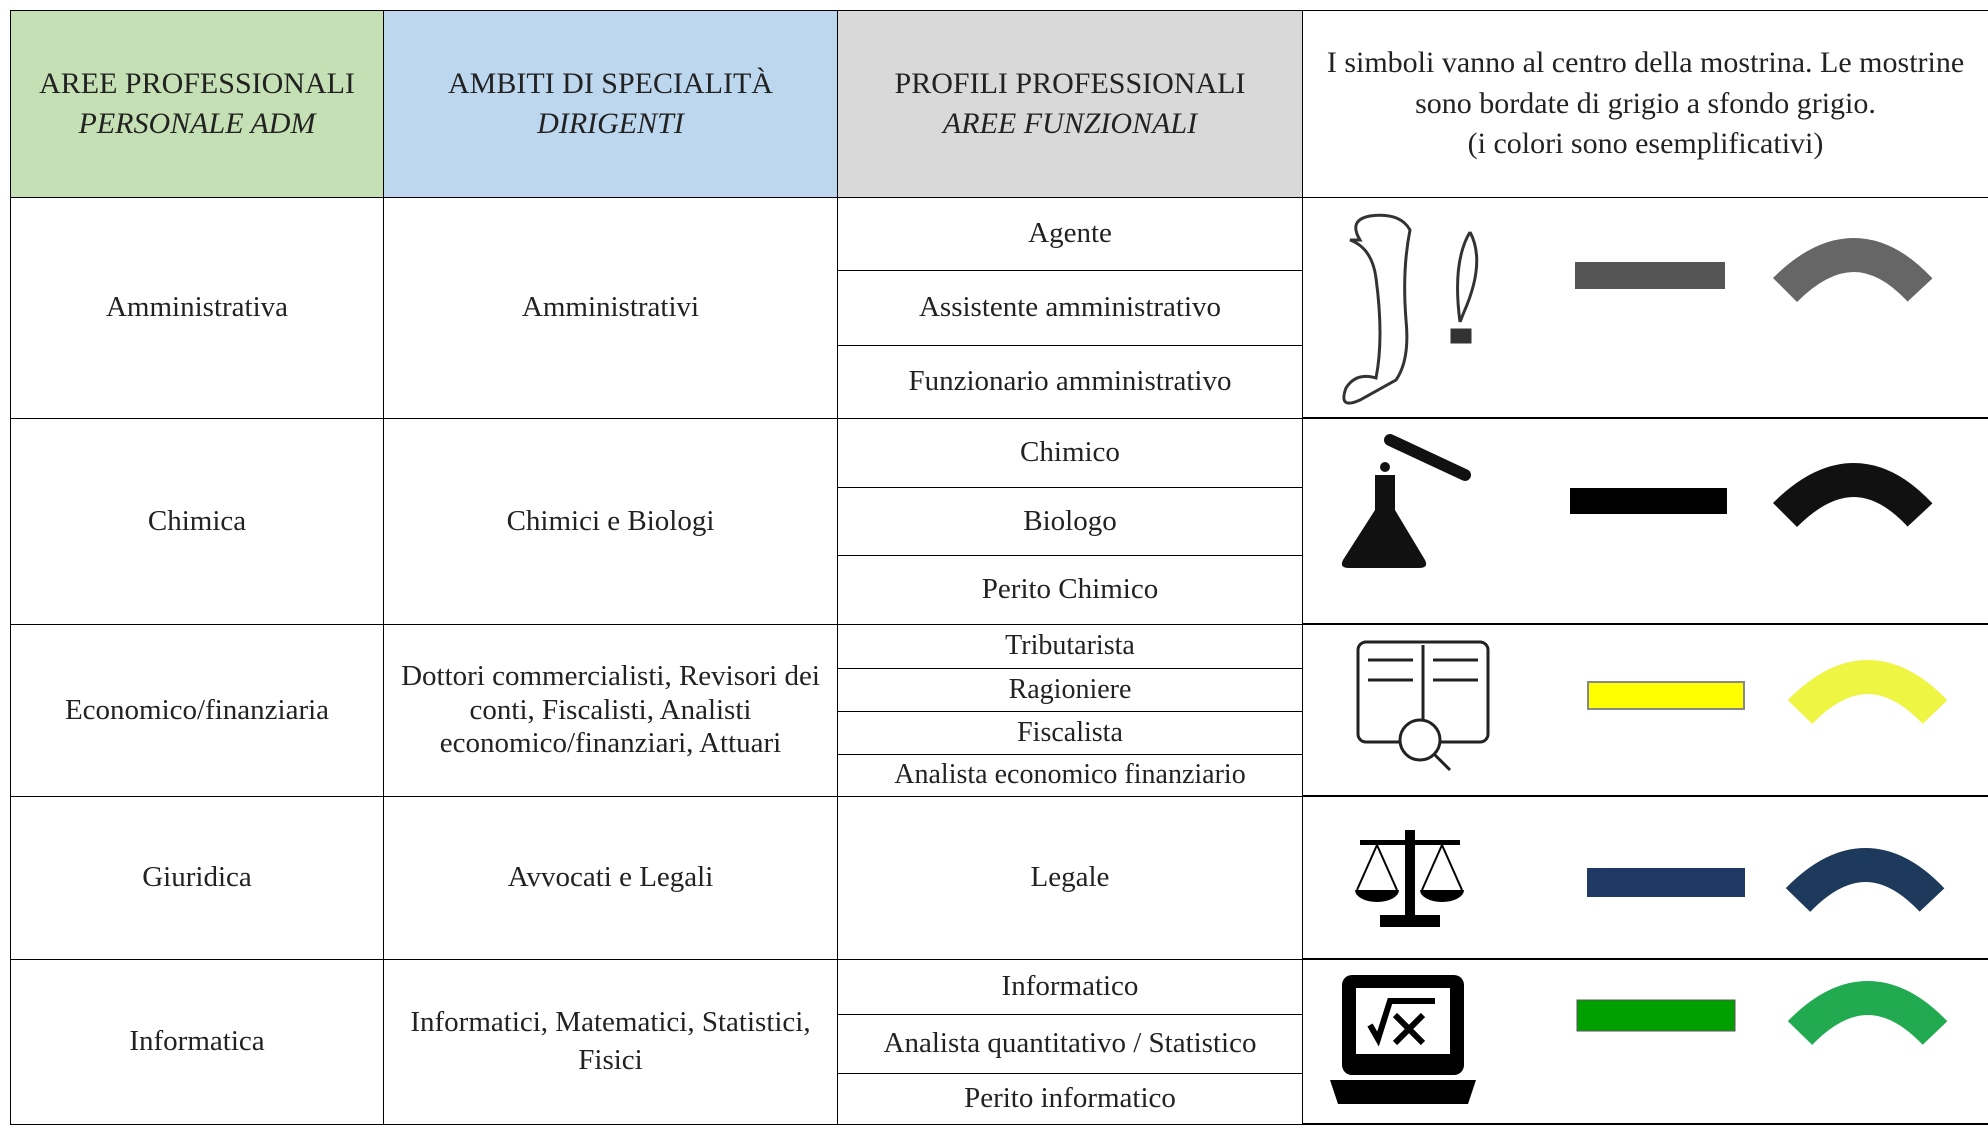 The width and height of the screenshot is (1988, 1125). I want to click on ambiti-cell: Avvocati e Legali, so click(610, 878).